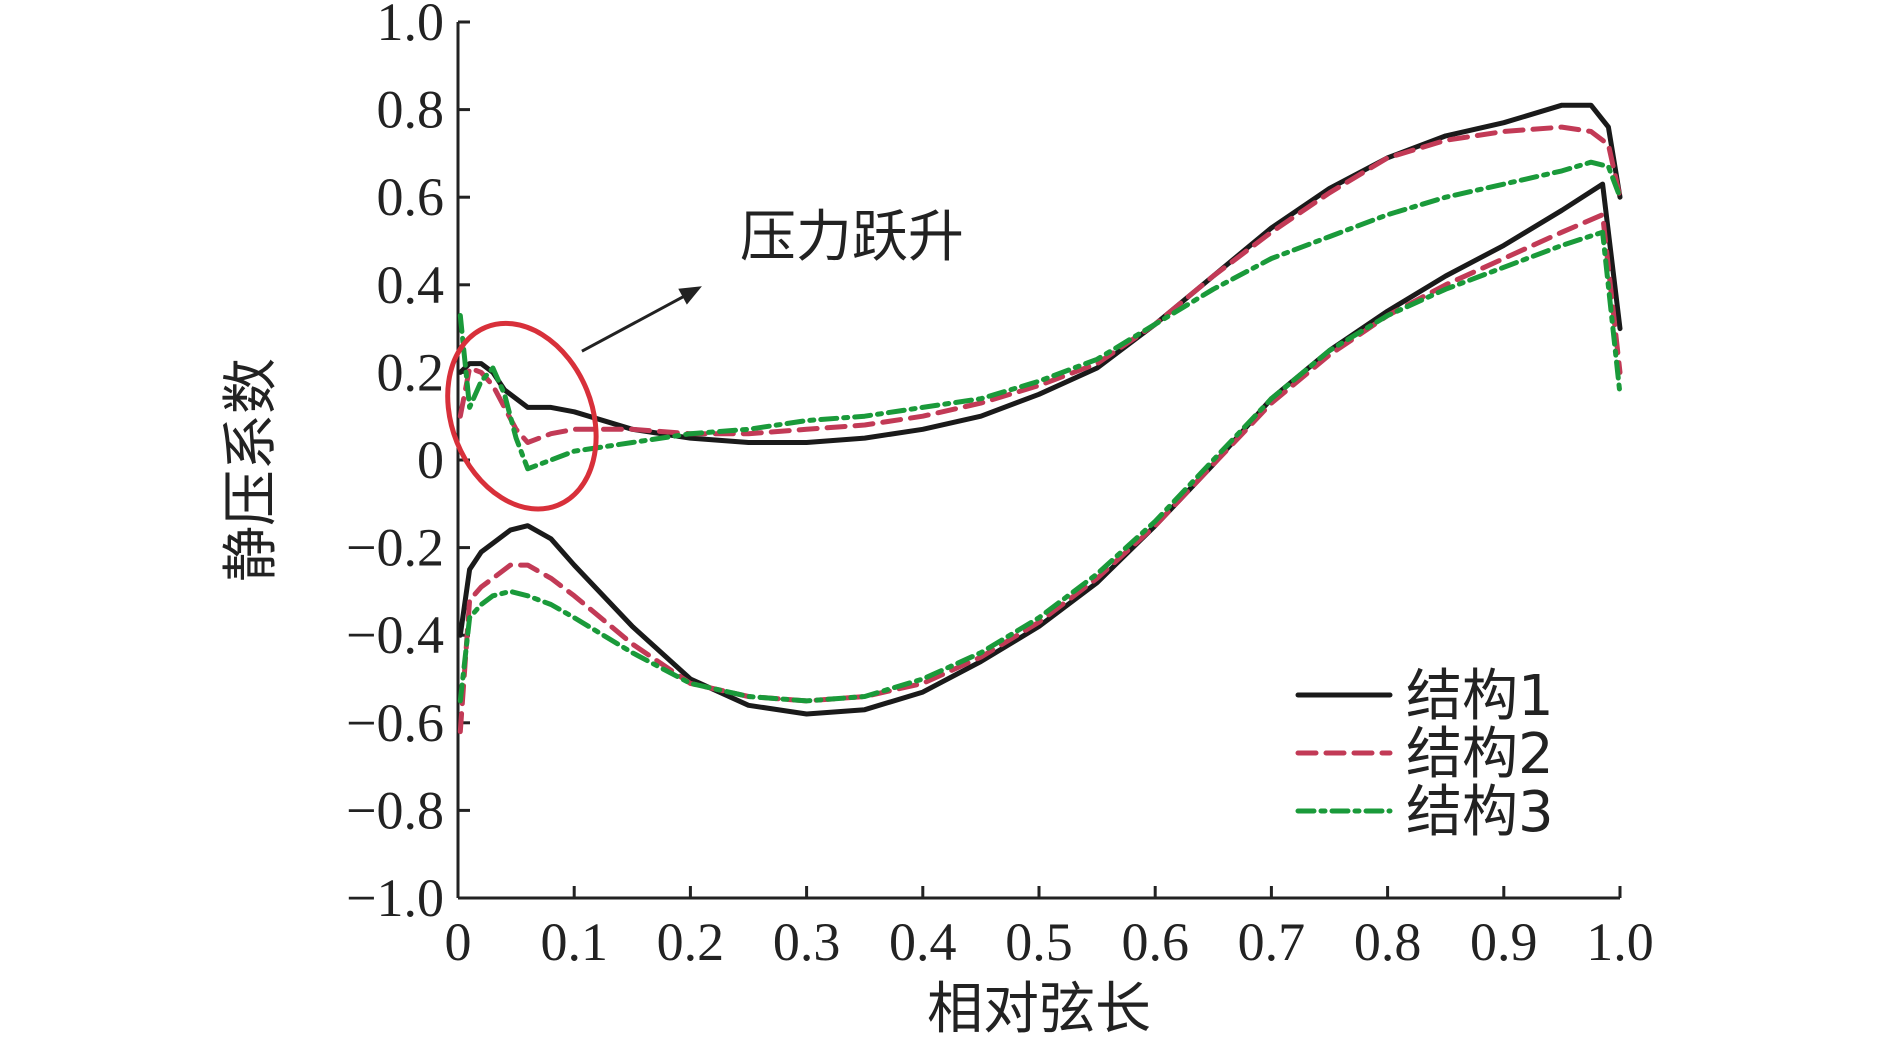 The height and width of the screenshot is (1040, 1890). What do you see at coordinates (395, 635) in the screenshot?
I see `y-tick-label: −0.4` at bounding box center [395, 635].